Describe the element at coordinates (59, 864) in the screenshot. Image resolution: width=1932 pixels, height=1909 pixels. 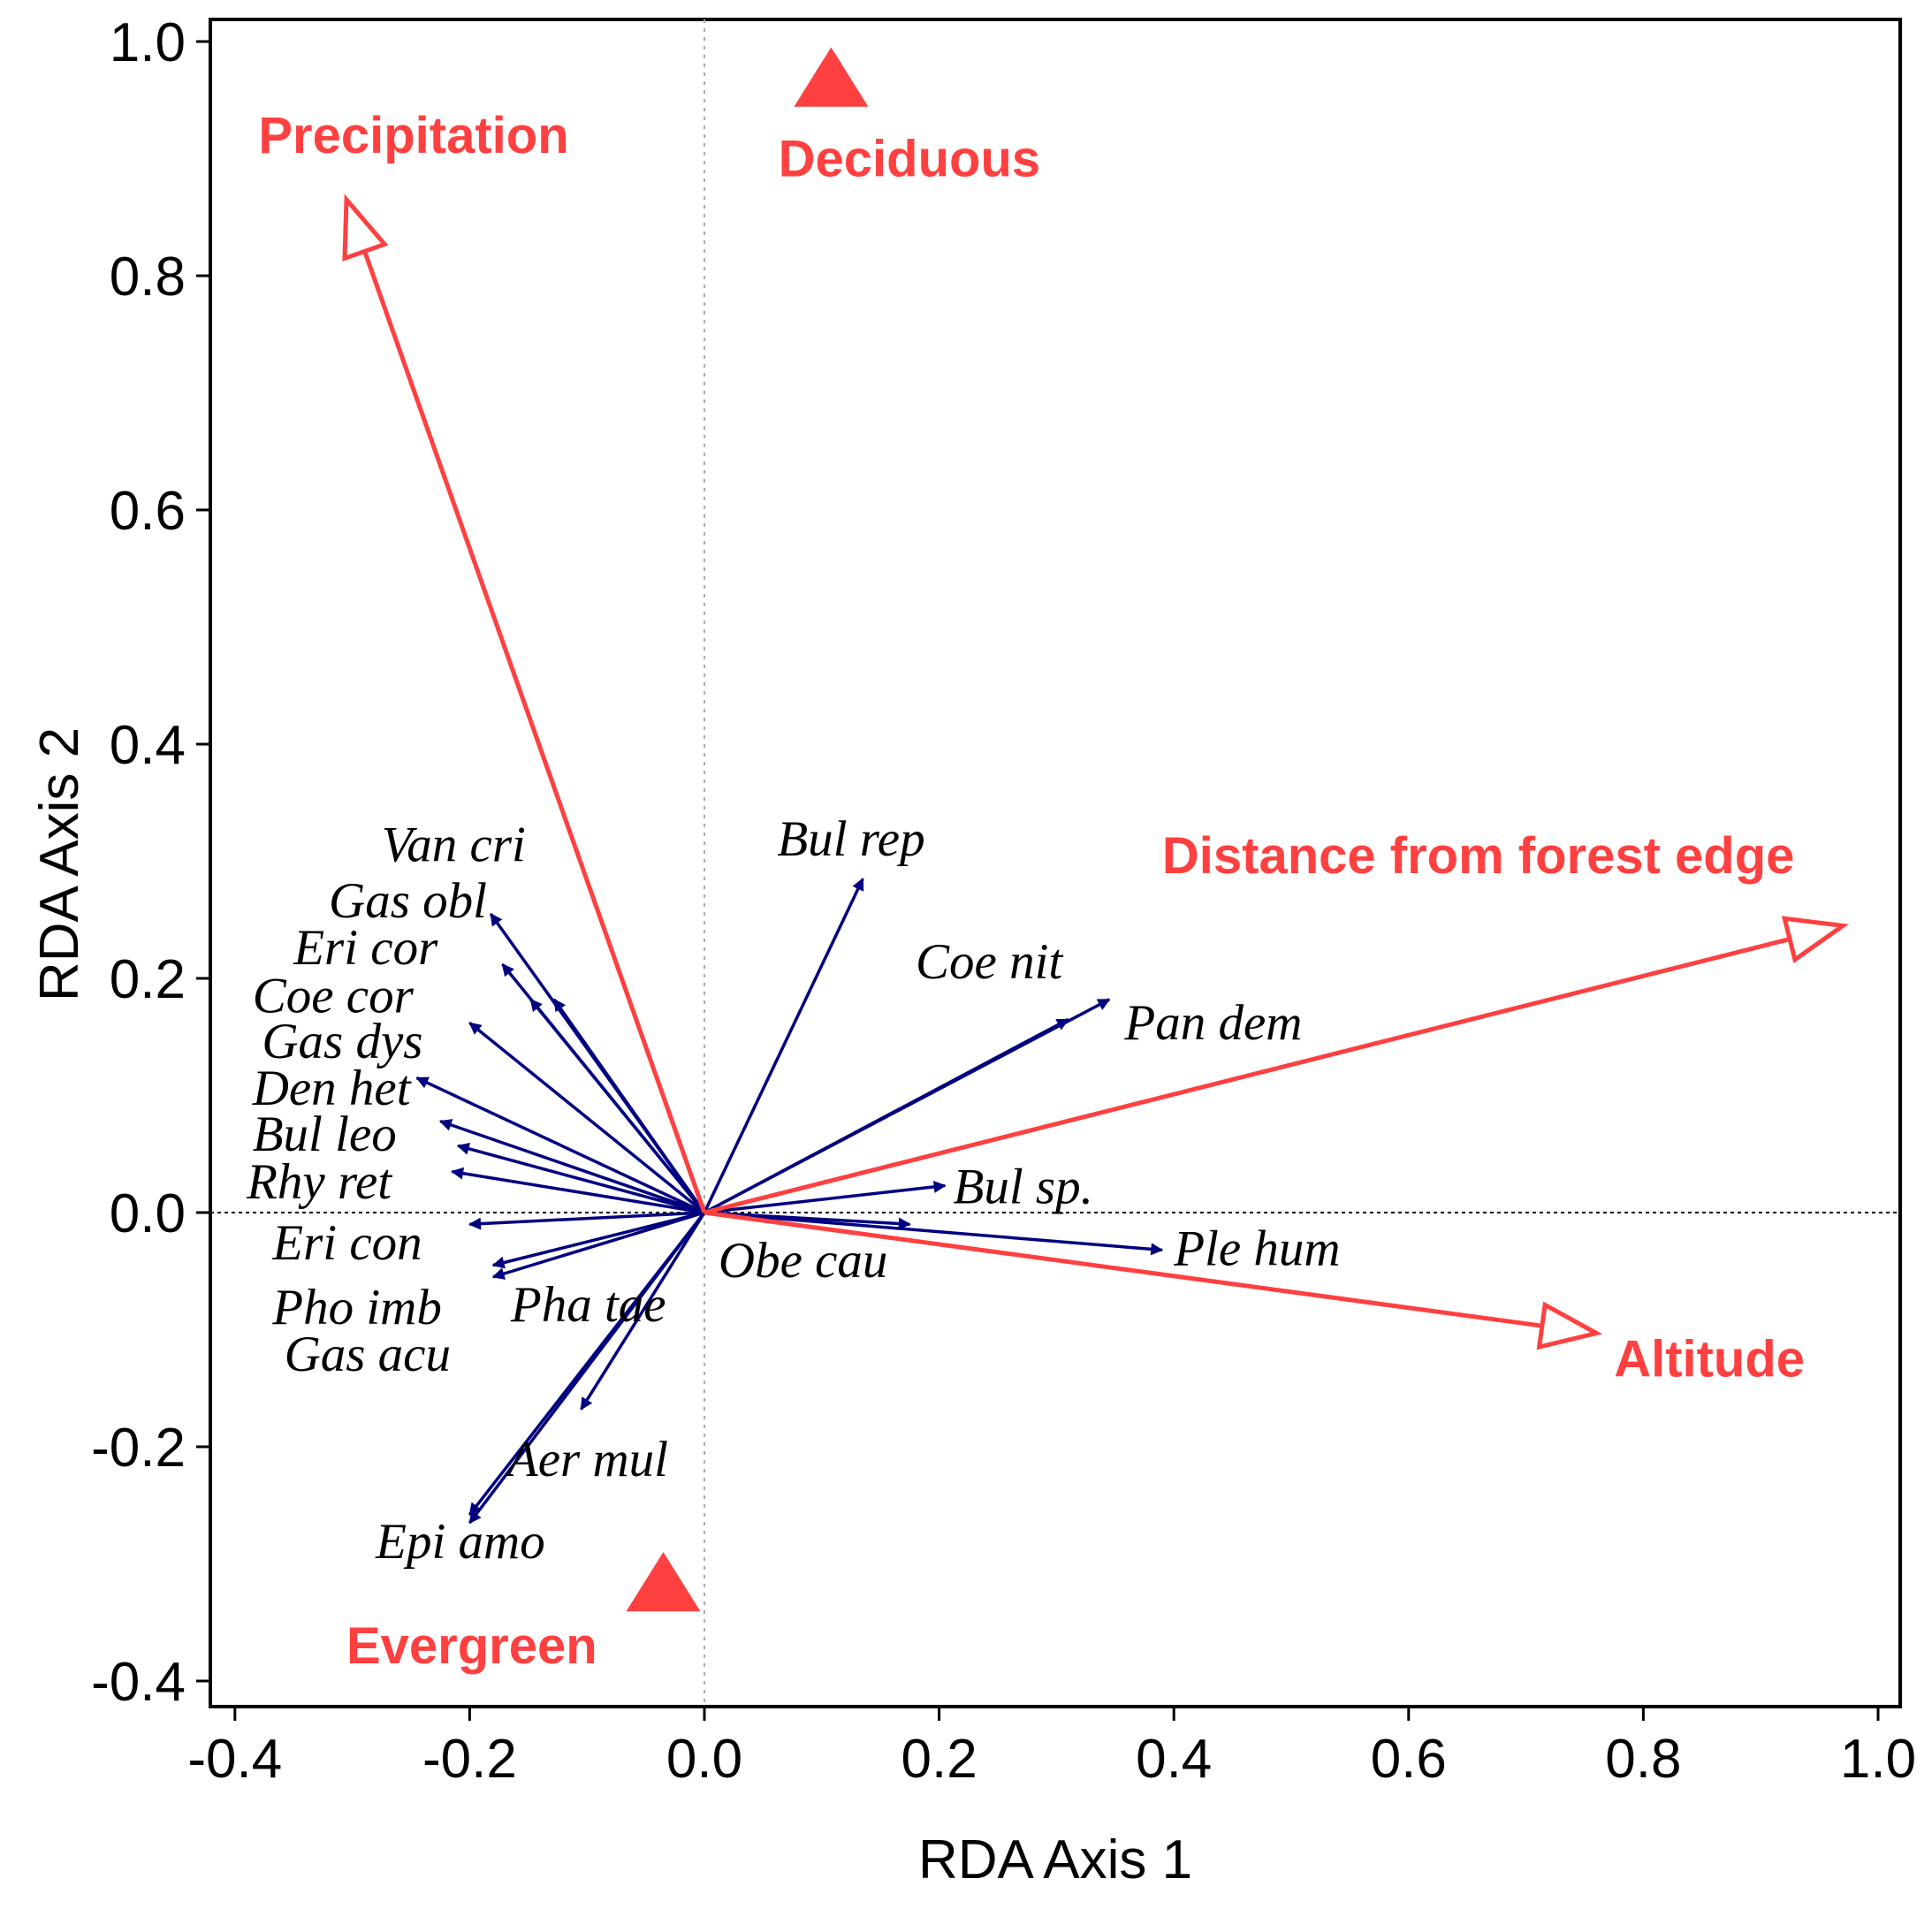
I see `y-axis-title: RDA Axis 2` at that location.